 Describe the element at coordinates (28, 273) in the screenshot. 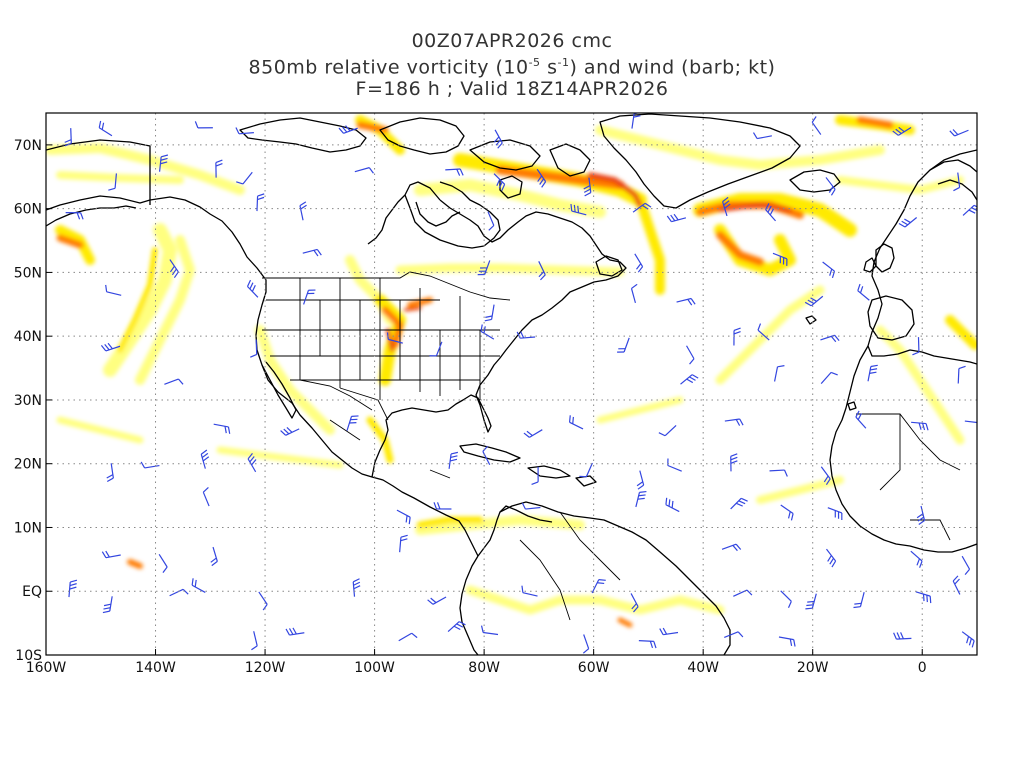

I see `y-tick-label: 50N` at that location.